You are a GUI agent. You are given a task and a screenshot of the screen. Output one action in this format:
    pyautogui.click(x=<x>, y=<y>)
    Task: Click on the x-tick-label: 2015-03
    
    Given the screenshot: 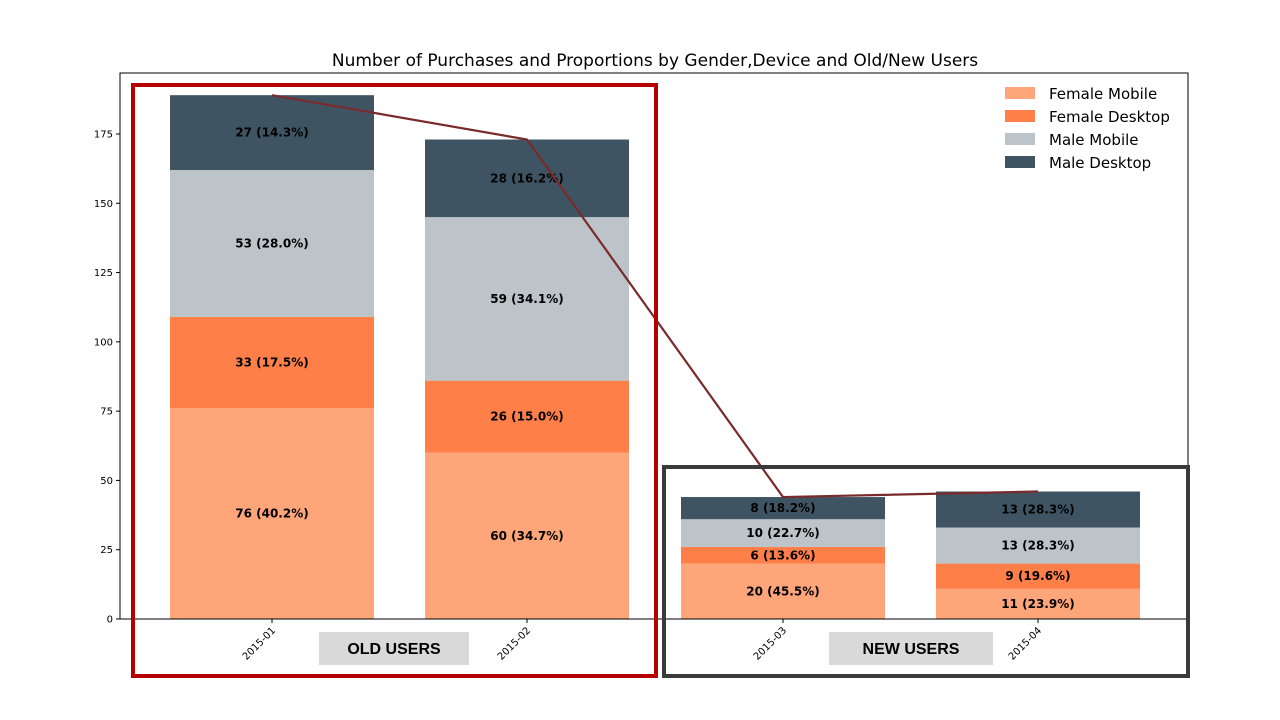 What is the action you would take?
    pyautogui.click(x=770, y=643)
    